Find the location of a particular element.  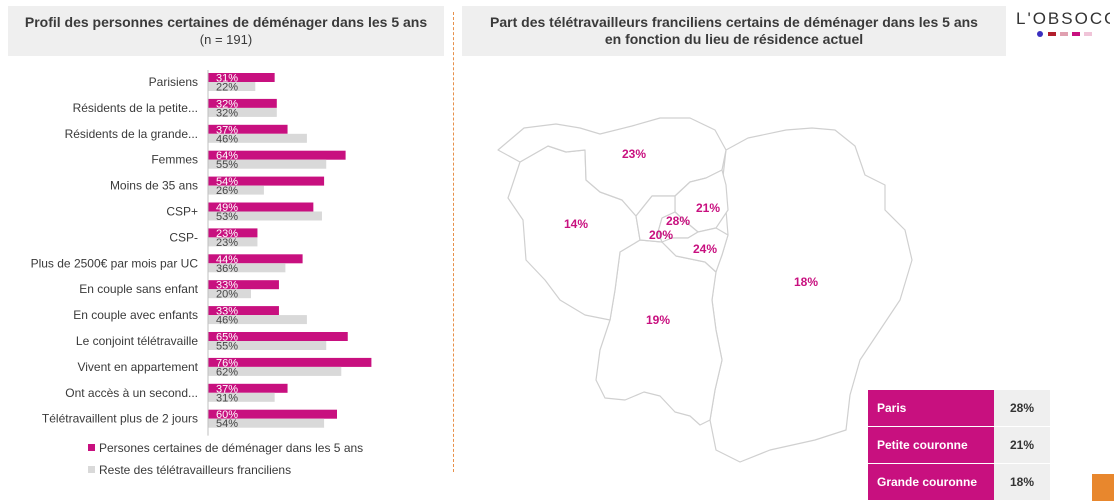

obsoco-logo: L'OBSOCO is located at coordinates (1063, 23).